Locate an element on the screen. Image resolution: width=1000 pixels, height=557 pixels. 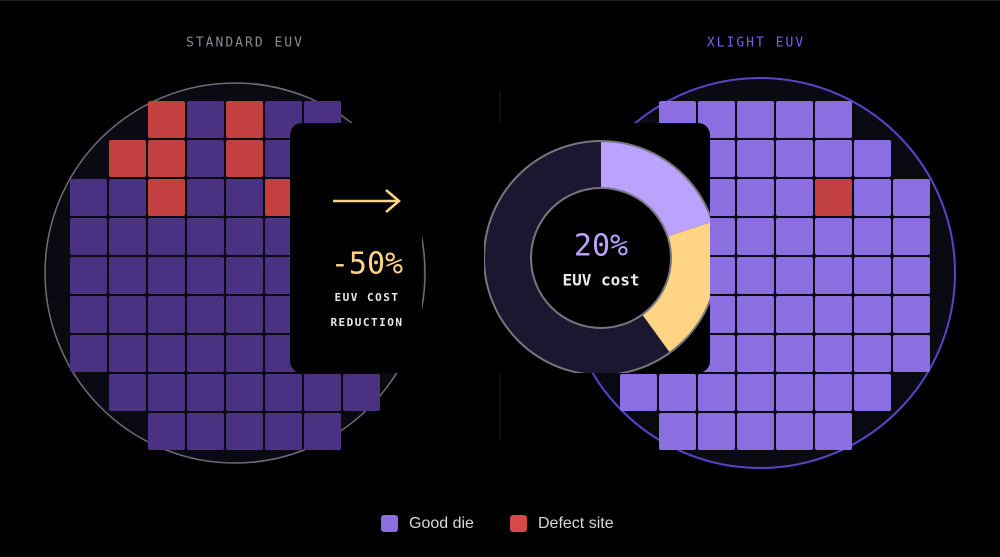
left-title: STANDARD EUV is located at coordinates (245, 43).